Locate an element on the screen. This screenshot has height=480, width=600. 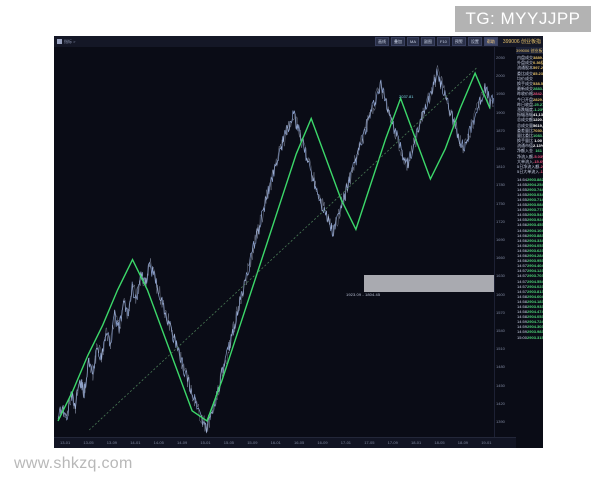
quote-value: 85.23亿 is located at coordinates (538, 73).